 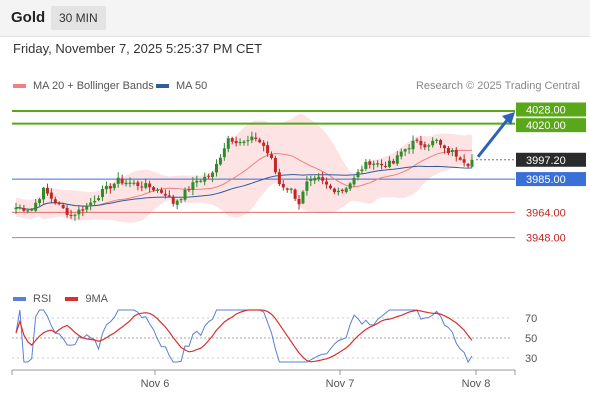 I want to click on rsi-ma-line, so click(x=244, y=336).